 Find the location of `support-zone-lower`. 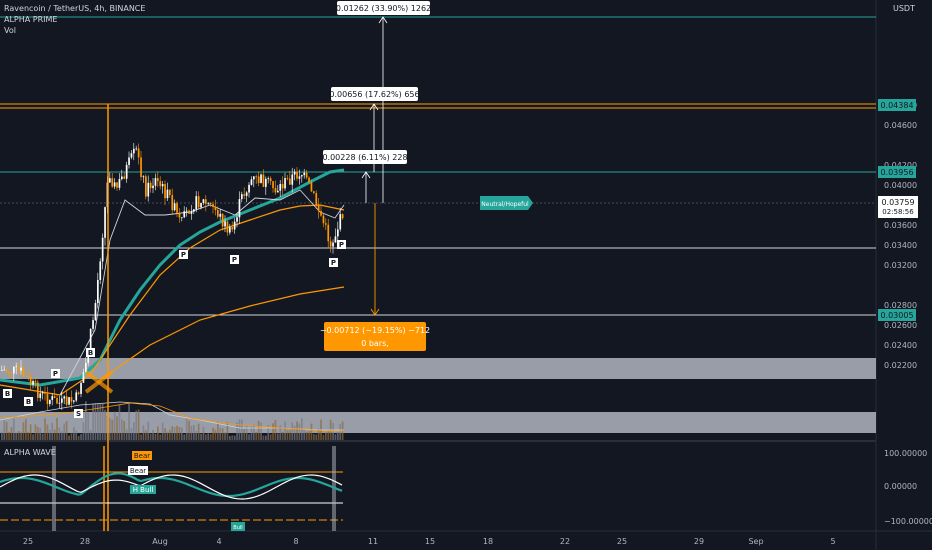

support-zone-lower is located at coordinates (438, 422).